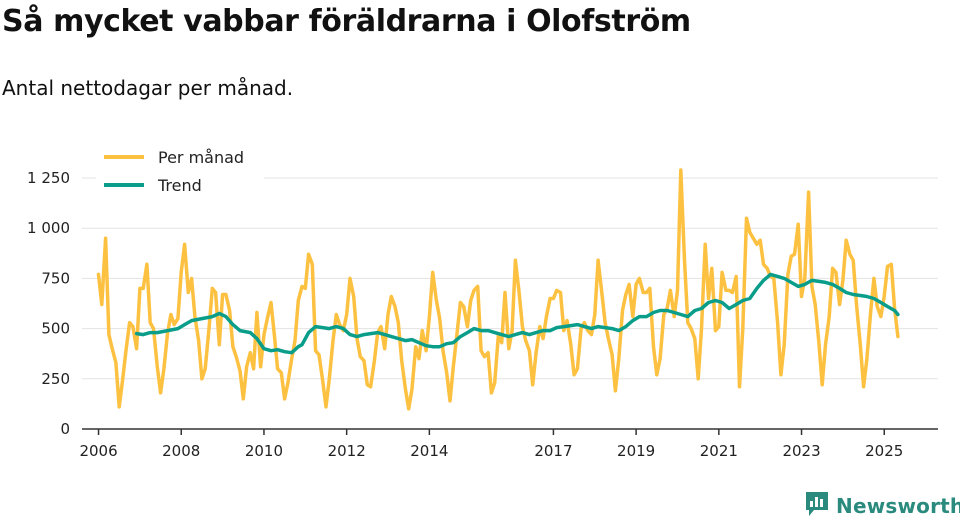  What do you see at coordinates (898, 506) in the screenshot?
I see `brand-name: Newsworthy` at bounding box center [898, 506].